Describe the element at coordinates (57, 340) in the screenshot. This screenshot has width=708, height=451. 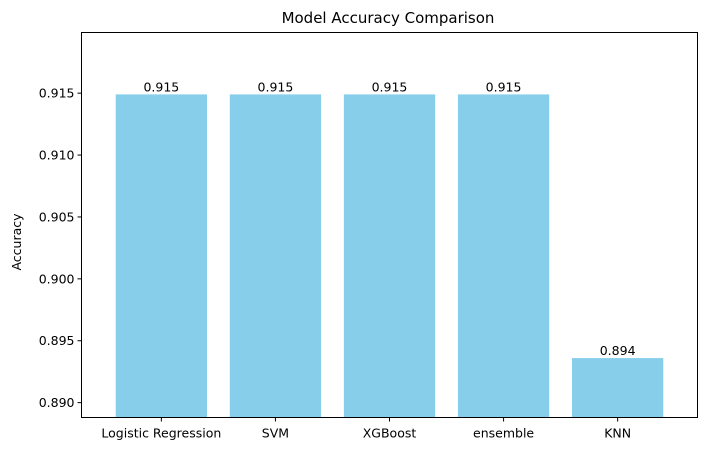
I see `y-tick-label-1: 0.895` at that location.